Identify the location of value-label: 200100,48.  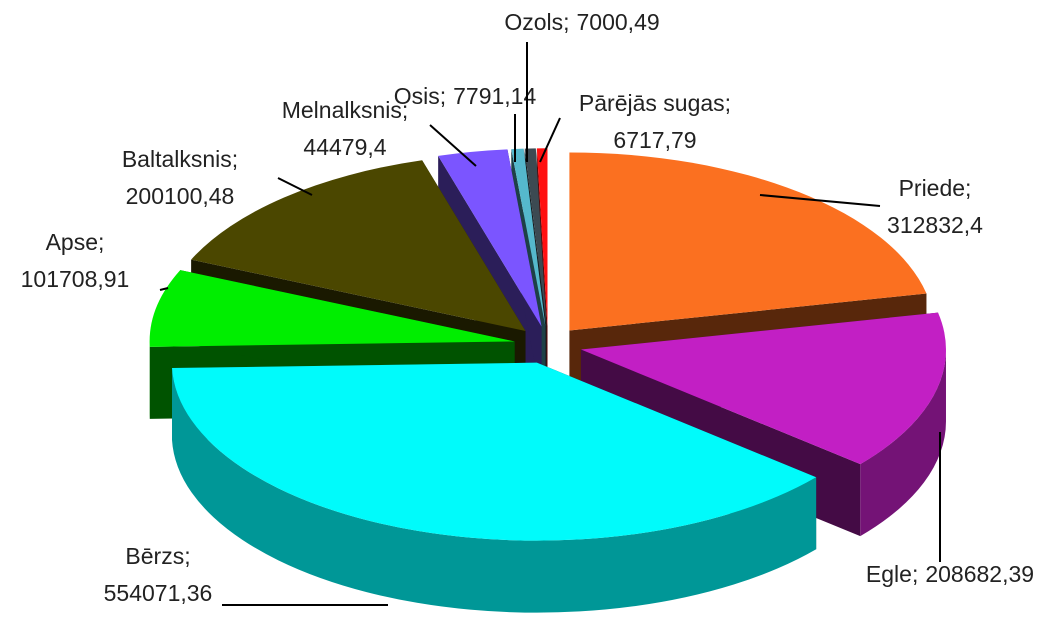
(180, 196).